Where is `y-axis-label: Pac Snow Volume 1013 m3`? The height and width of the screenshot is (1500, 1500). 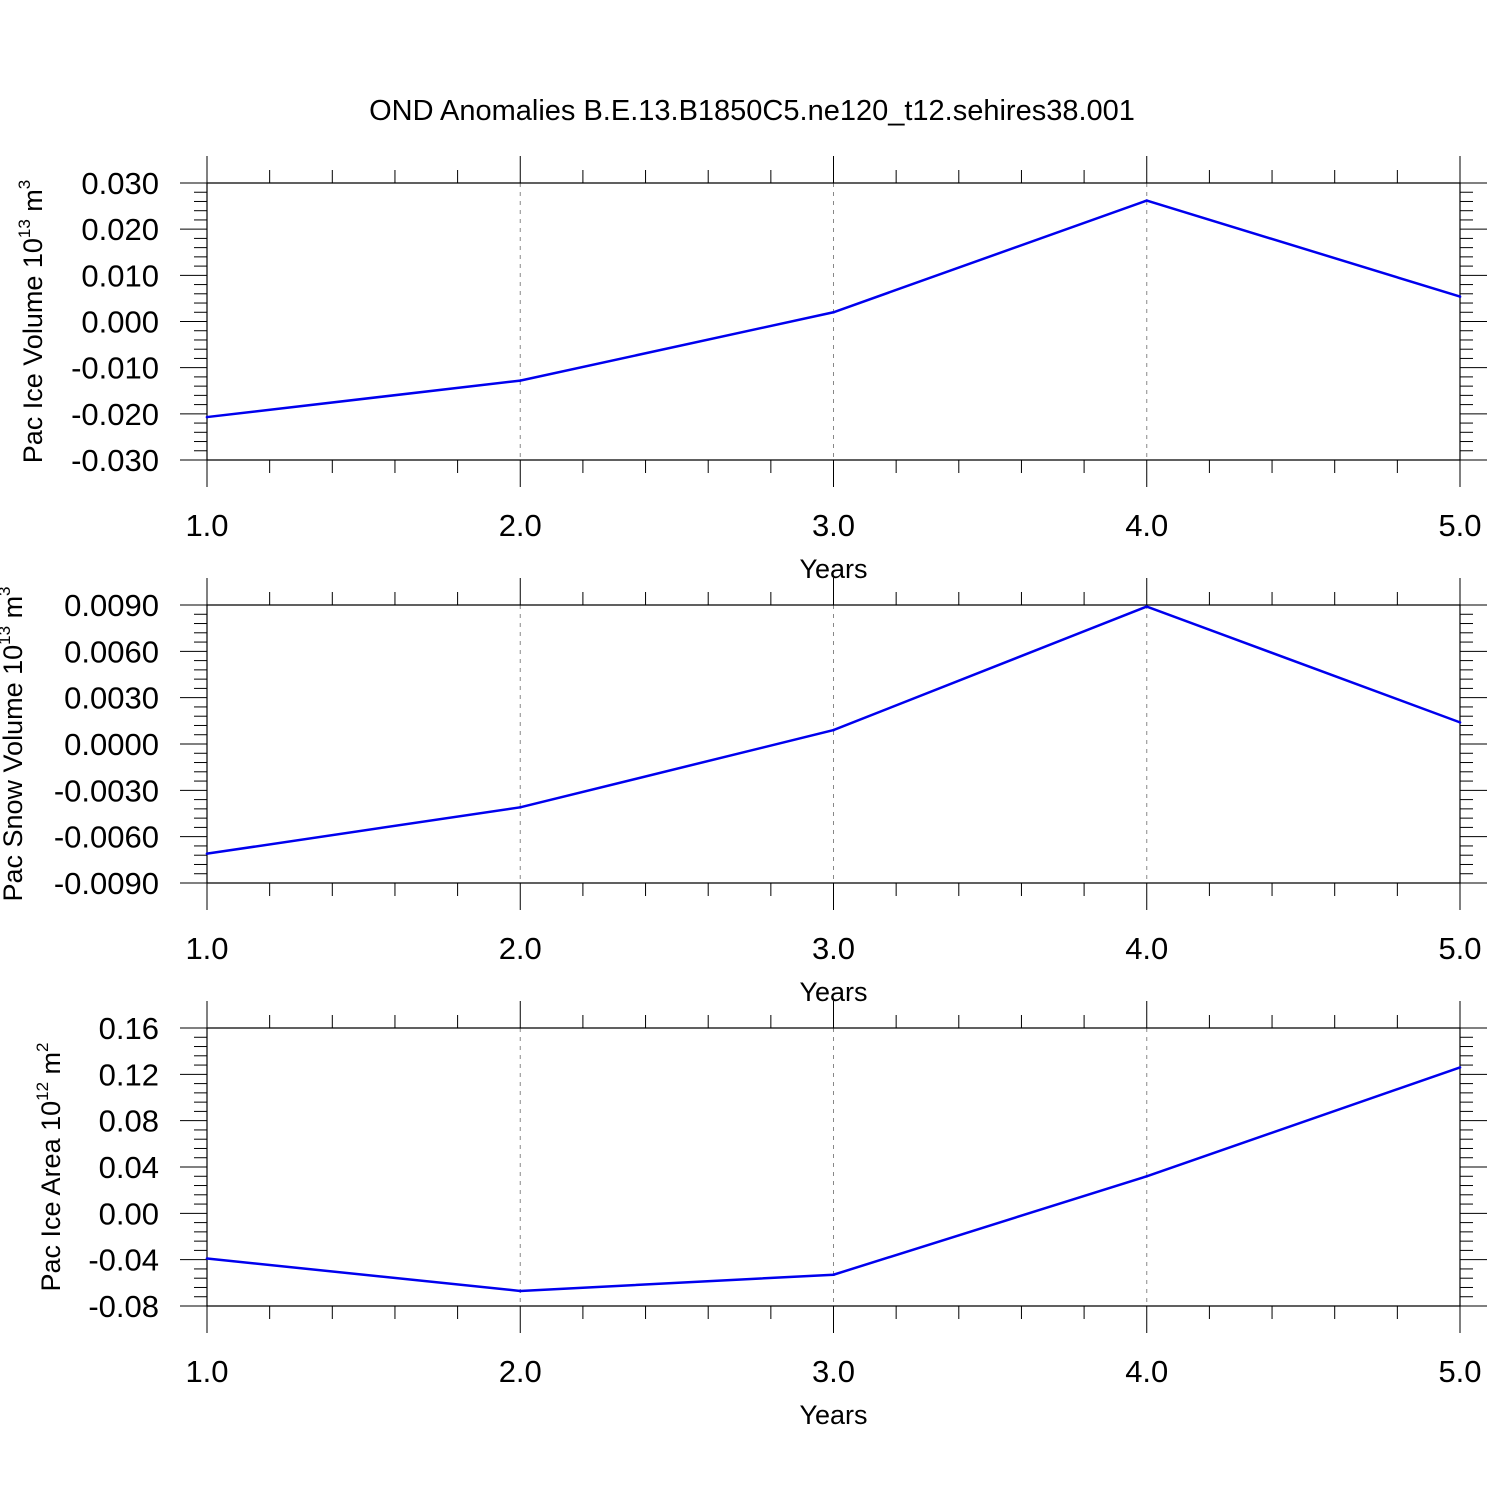
y-axis-label: Pac Snow Volume 1013 m3 is located at coordinates (14, 743).